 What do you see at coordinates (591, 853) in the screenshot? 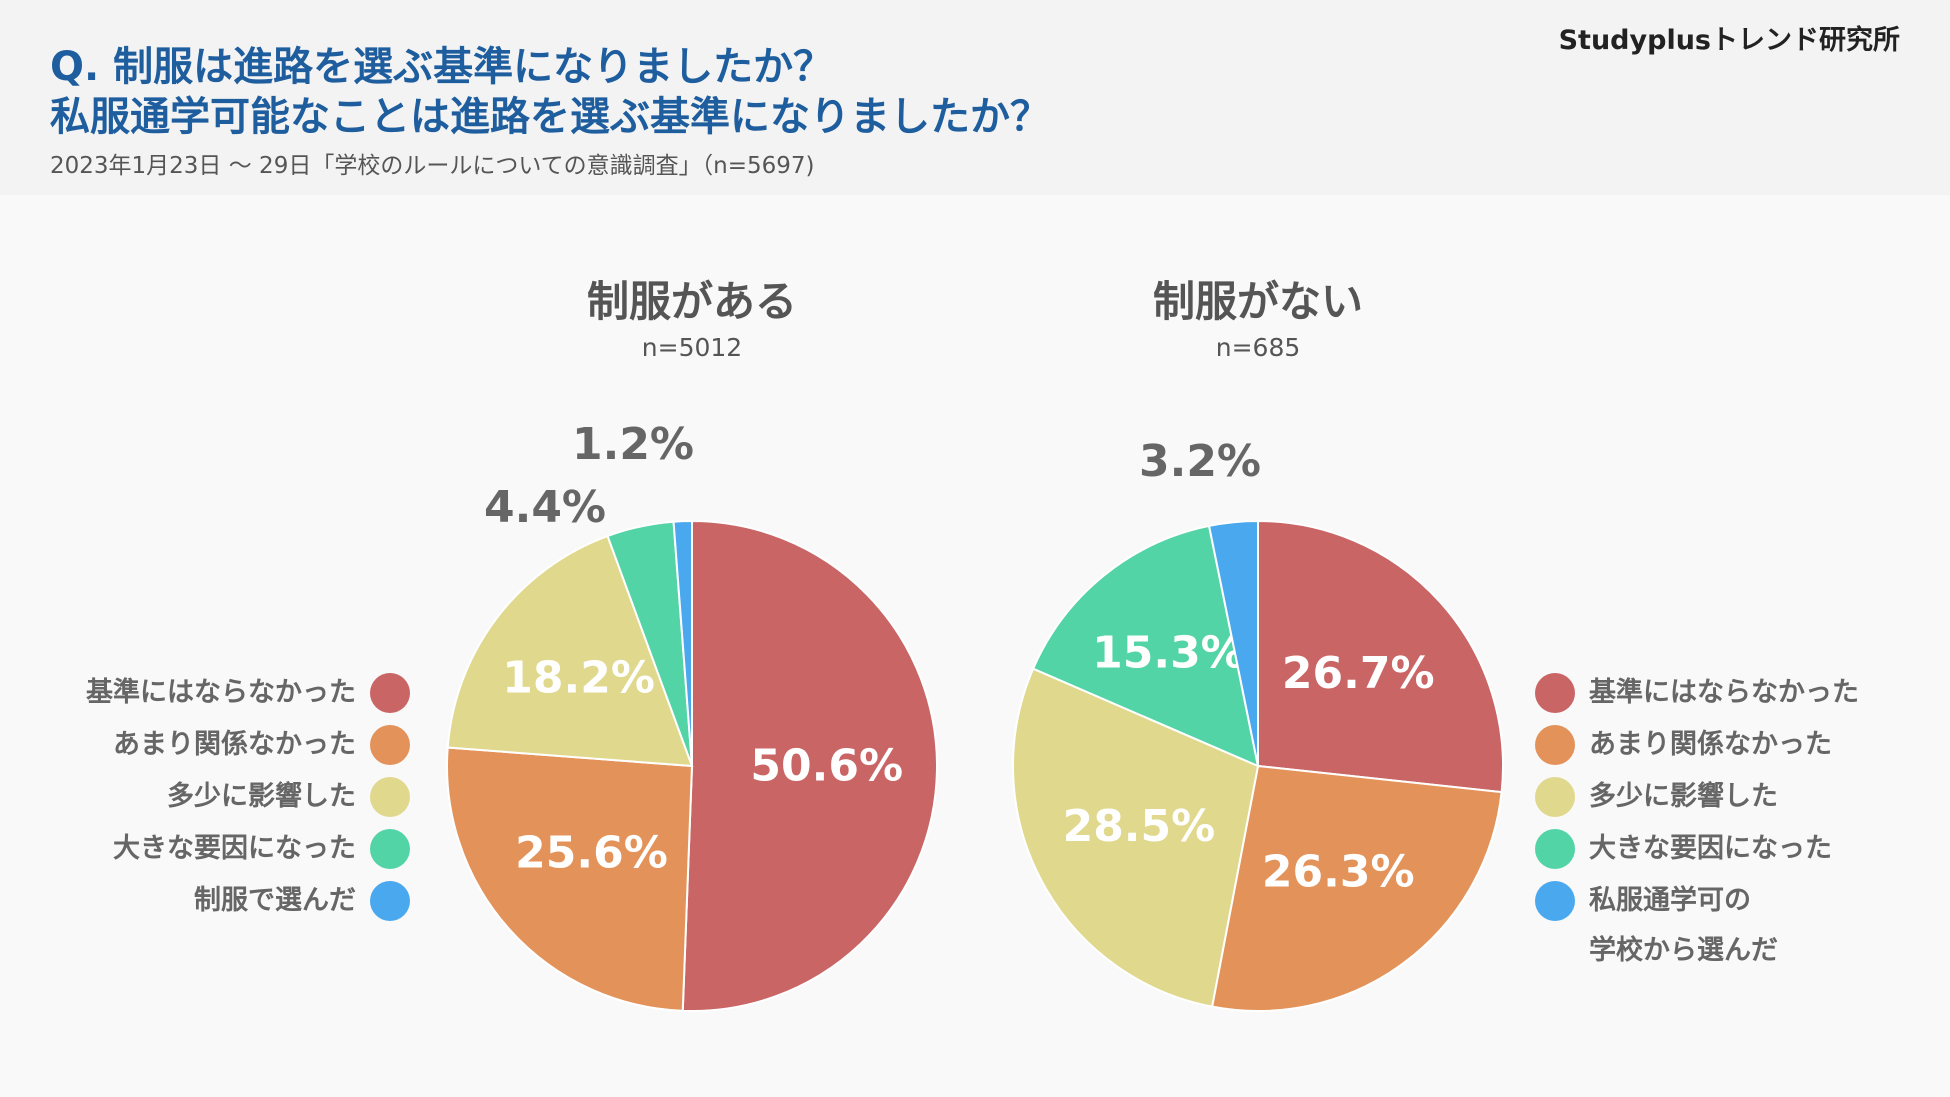
I see `pie-1-label-2: 25.6%` at bounding box center [591, 853].